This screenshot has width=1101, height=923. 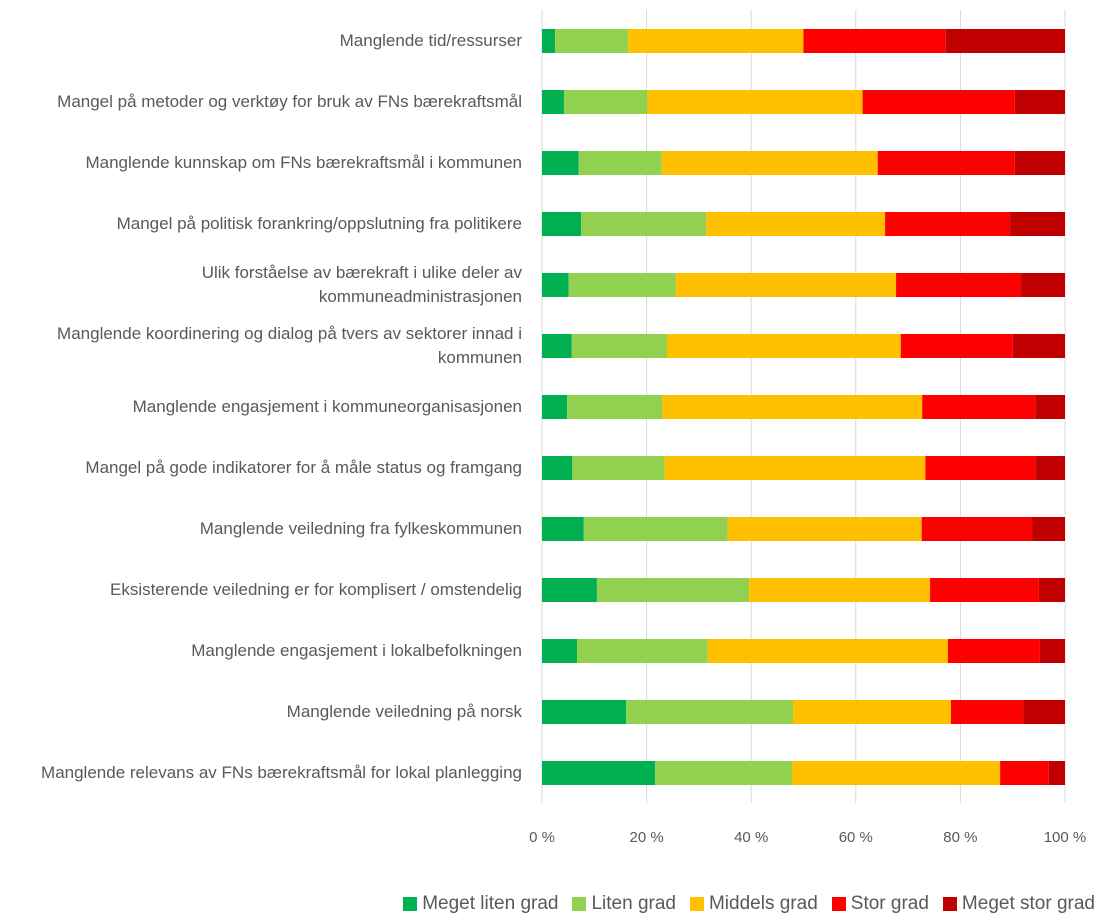 I want to click on x-tick-label: 60 %, so click(x=856, y=837).